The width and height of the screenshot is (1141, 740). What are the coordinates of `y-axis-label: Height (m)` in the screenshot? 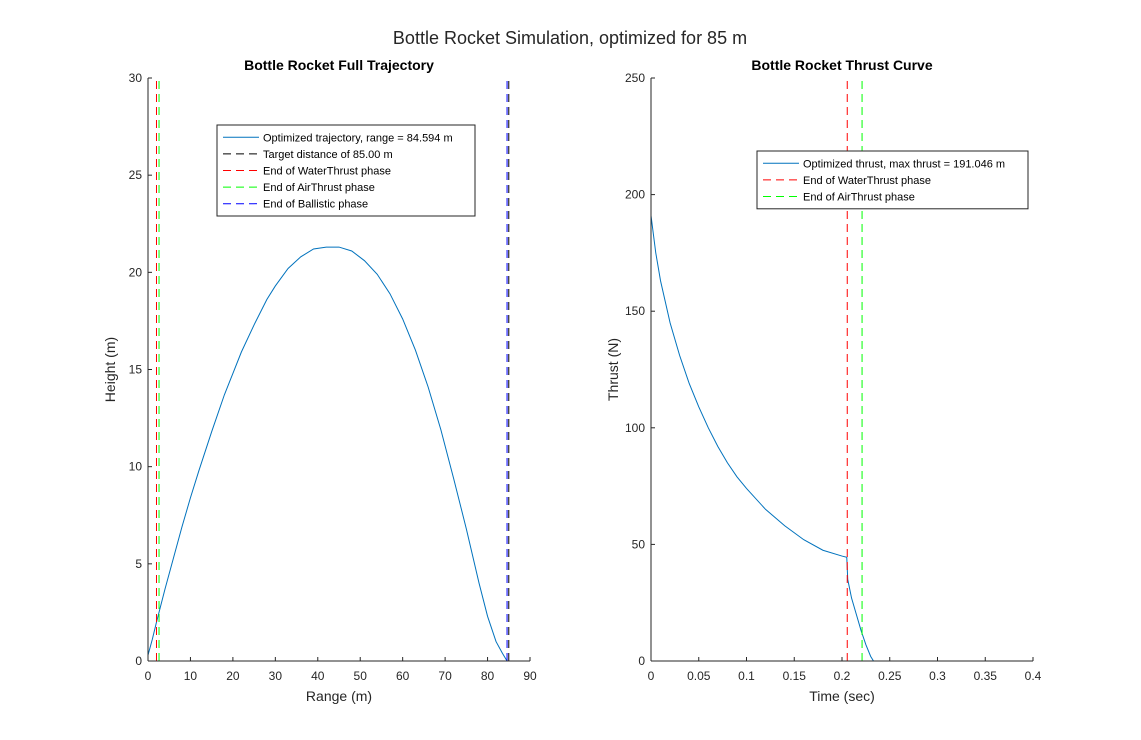 It's located at (110, 369).